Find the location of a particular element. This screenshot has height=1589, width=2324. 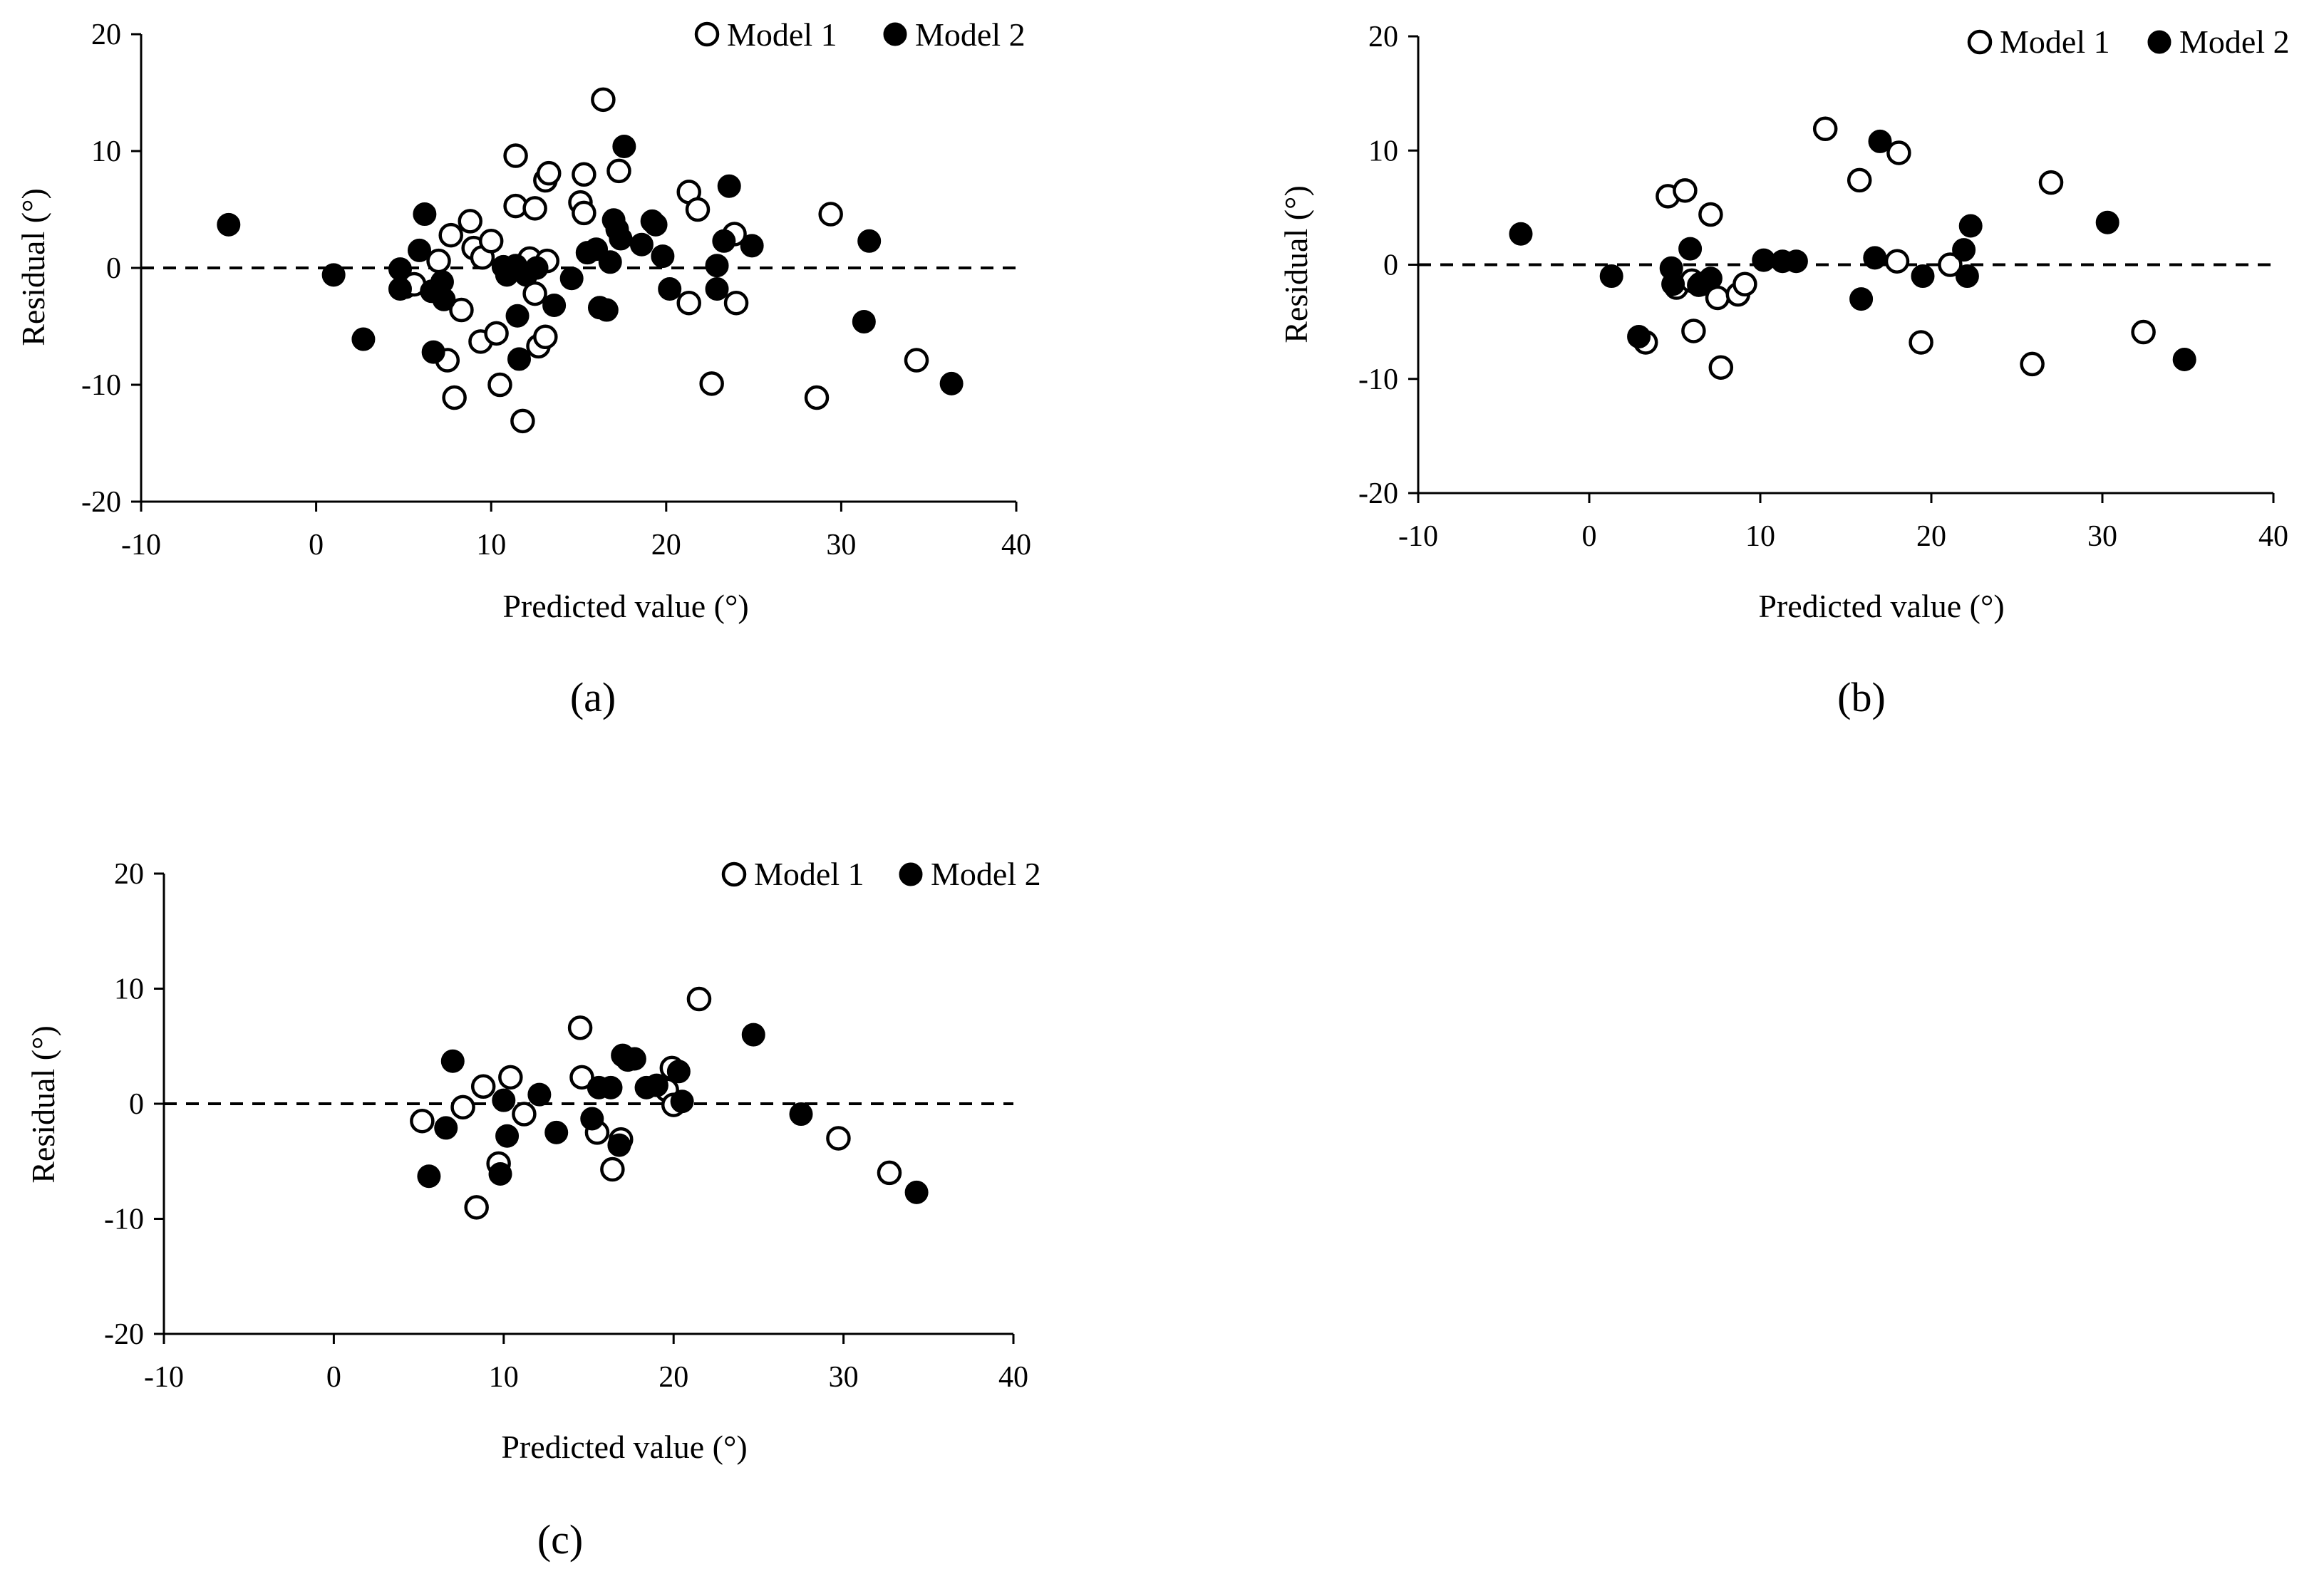

legend-model-2-label: Model 2 is located at coordinates (2234, 42).